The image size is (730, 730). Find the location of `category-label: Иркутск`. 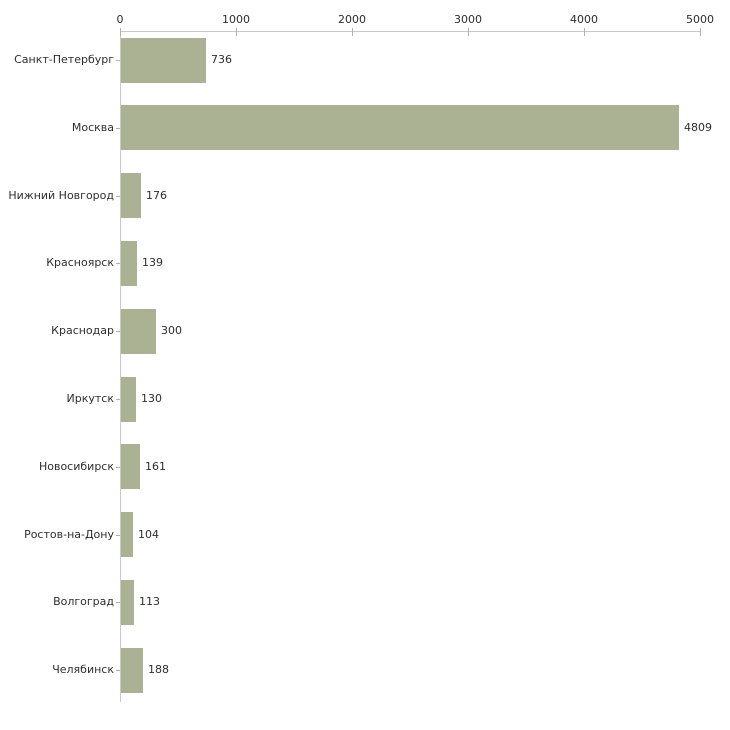

category-label: Иркутск is located at coordinates (90, 398).